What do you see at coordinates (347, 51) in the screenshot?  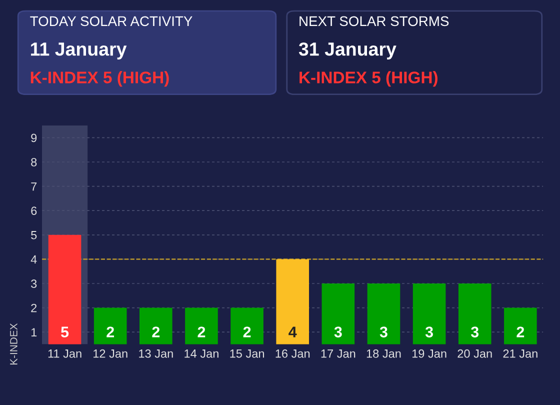 I see `text: 31 January` at bounding box center [347, 51].